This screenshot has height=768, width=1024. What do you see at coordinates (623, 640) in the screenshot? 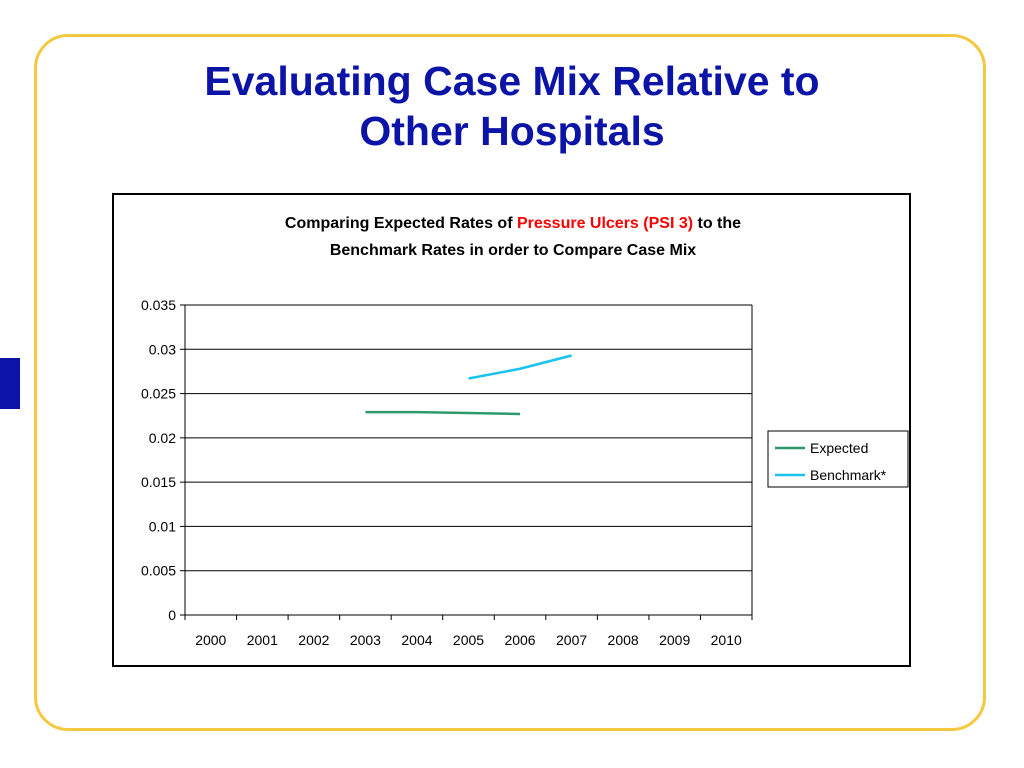
I see `x-tick-label: 2008` at bounding box center [623, 640].